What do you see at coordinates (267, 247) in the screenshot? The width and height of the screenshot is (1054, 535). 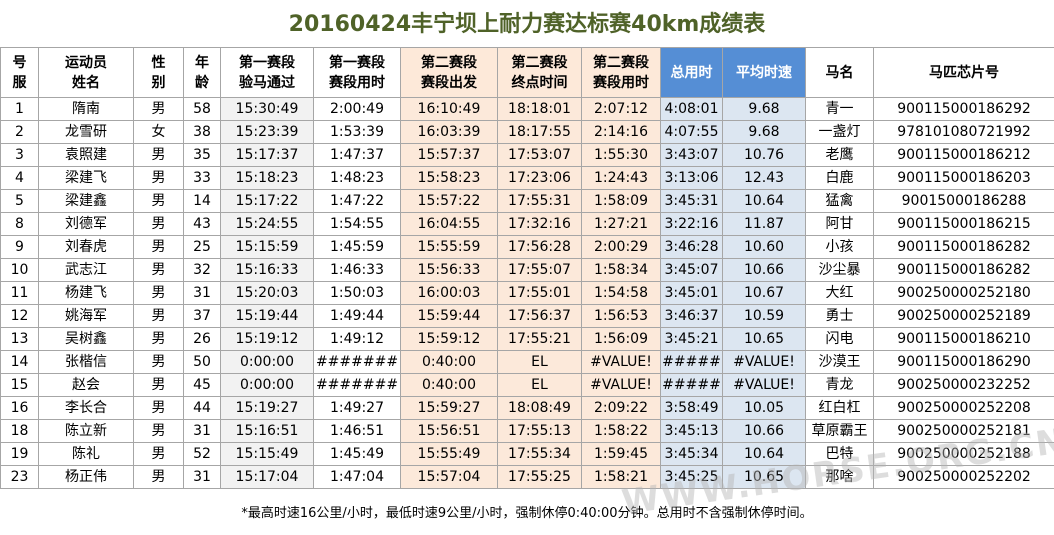 I see `cell: 15:15:59` at bounding box center [267, 247].